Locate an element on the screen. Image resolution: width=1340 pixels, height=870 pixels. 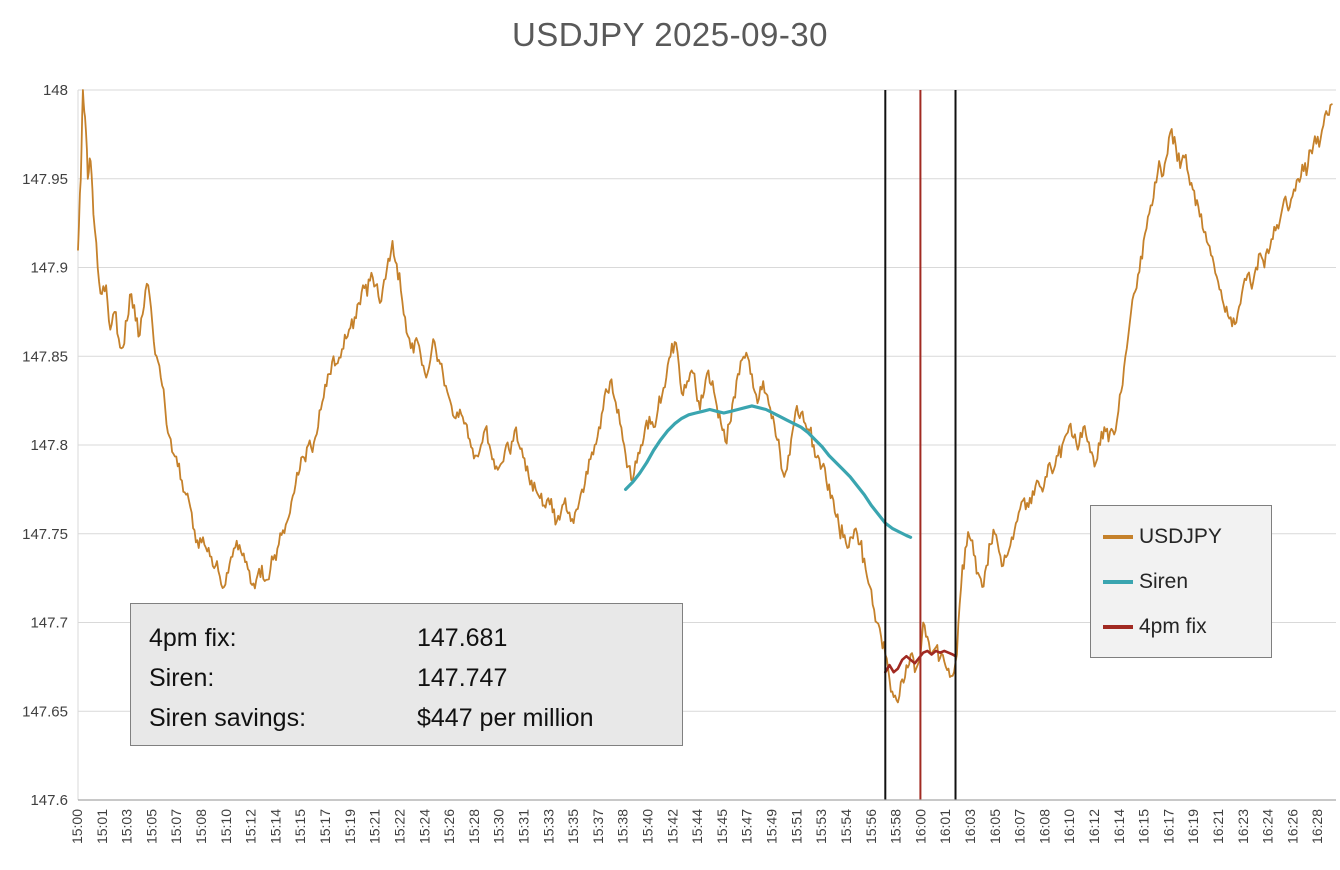
y-axis-label: 148 is located at coordinates (55, 90).